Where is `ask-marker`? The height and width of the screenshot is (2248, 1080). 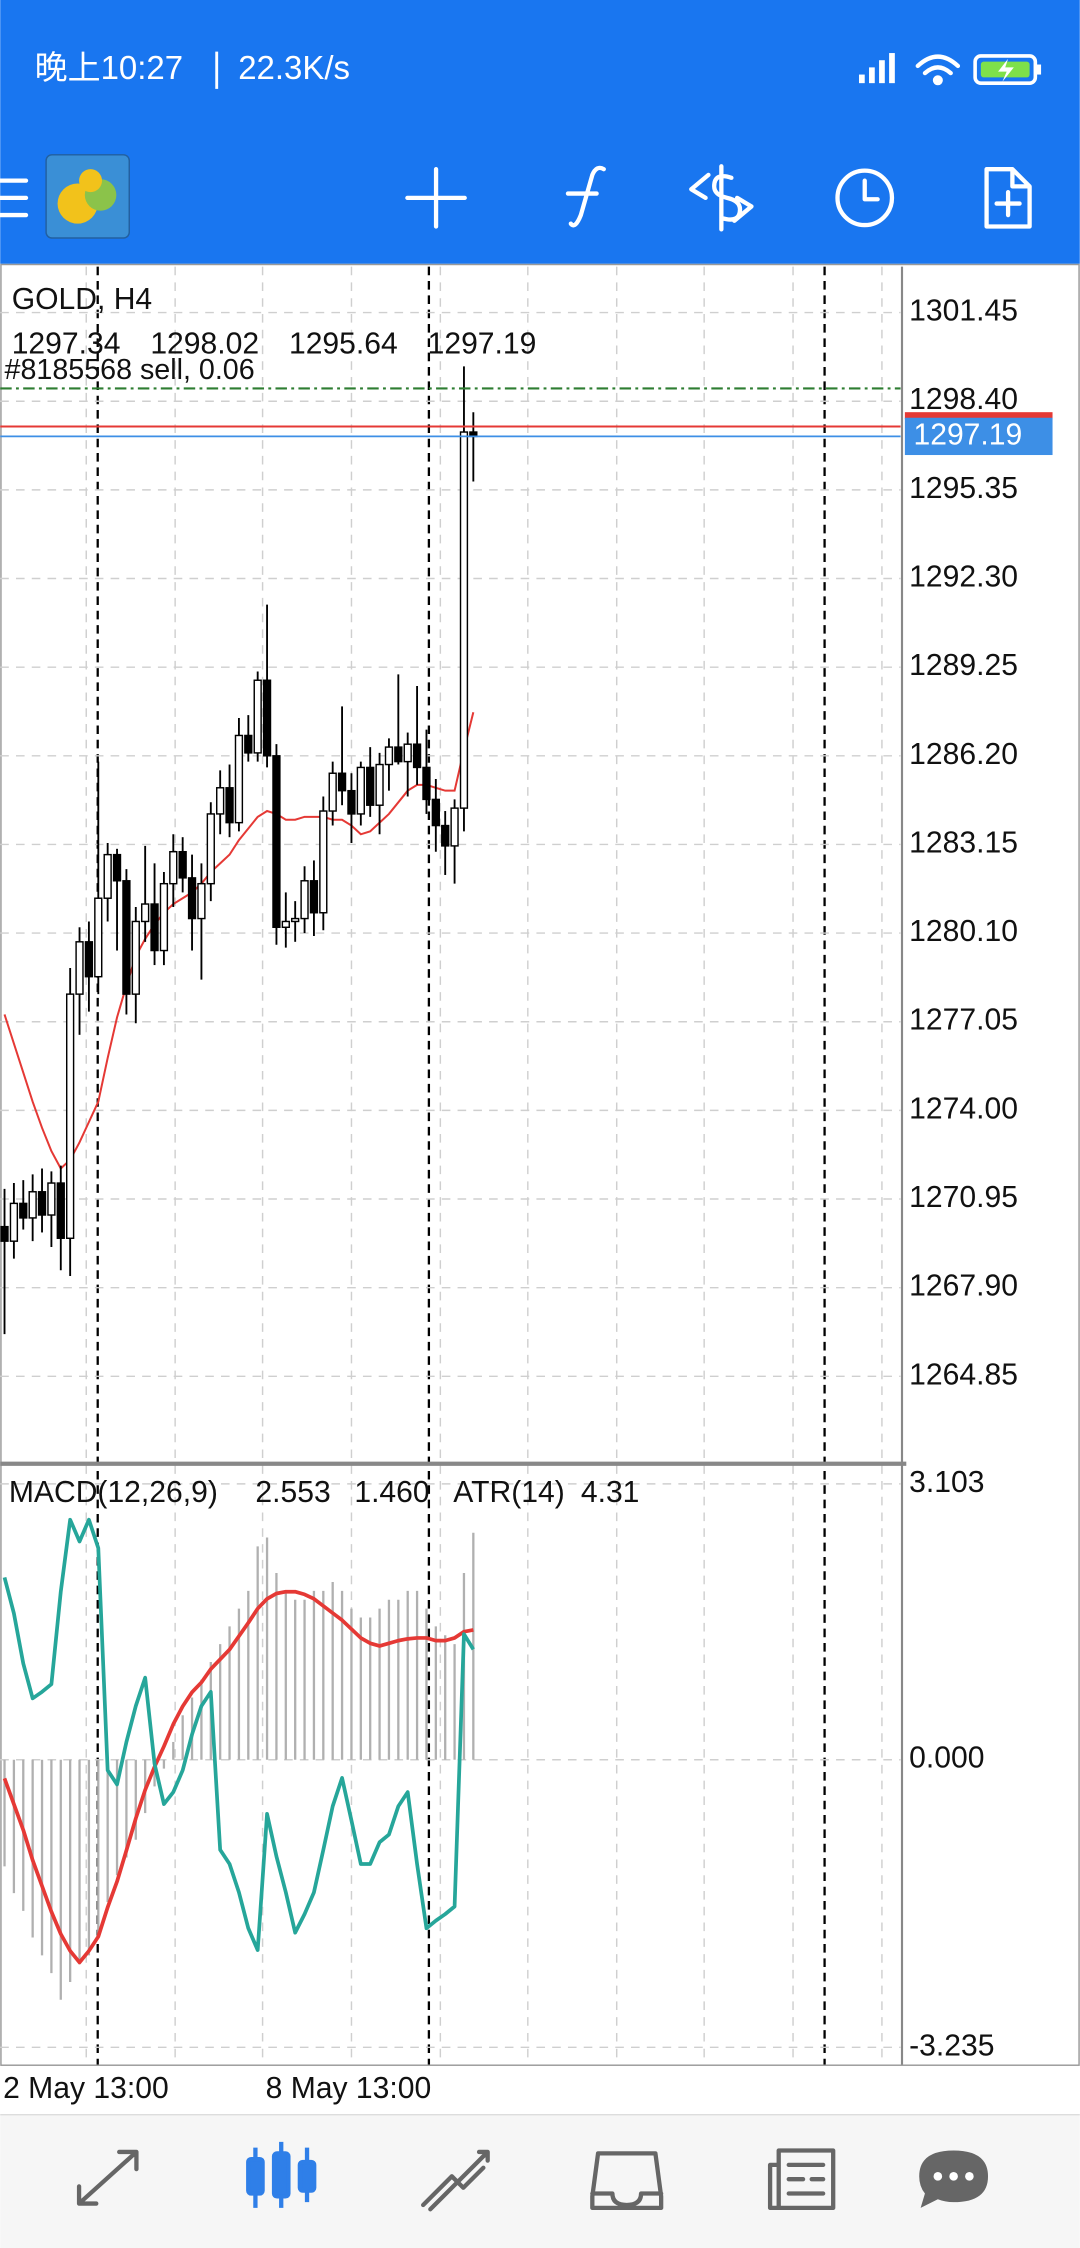
ask-marker is located at coordinates (978, 416).